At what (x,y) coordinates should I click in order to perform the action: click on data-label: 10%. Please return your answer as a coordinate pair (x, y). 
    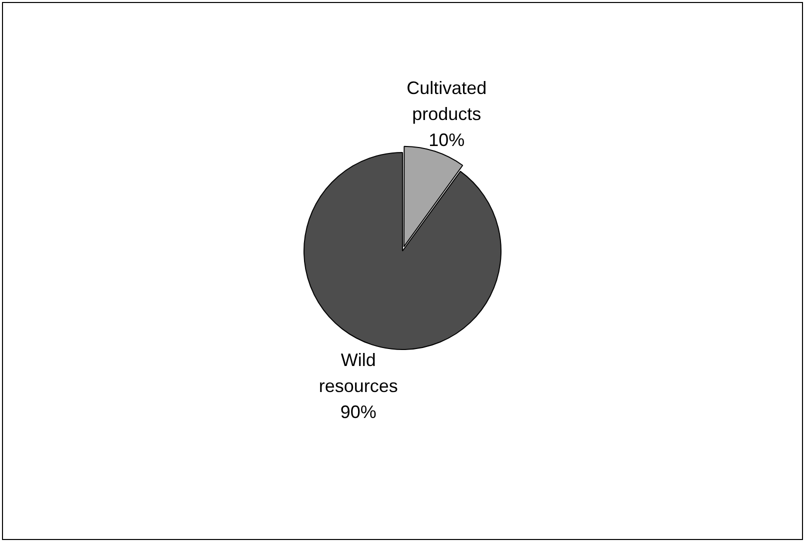
    Looking at the image, I should click on (446, 140).